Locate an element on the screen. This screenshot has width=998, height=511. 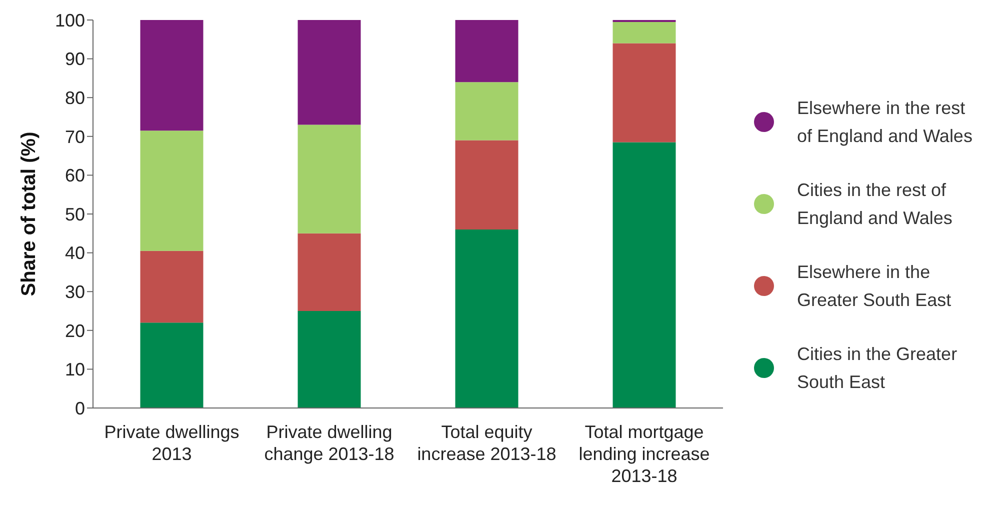
y-tick-label: 90 is located at coordinates (74, 59).